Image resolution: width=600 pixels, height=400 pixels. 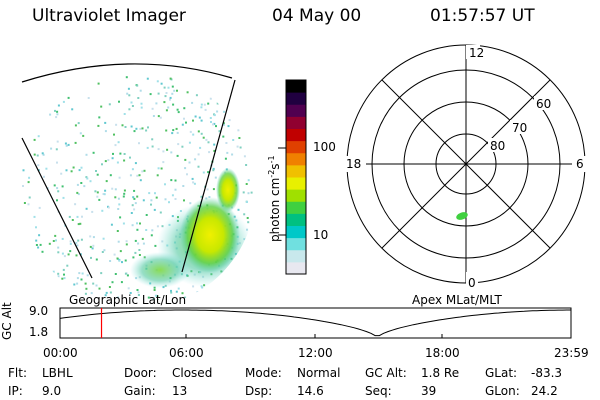 I want to click on info-value: 1.8 Re, so click(x=440, y=373).